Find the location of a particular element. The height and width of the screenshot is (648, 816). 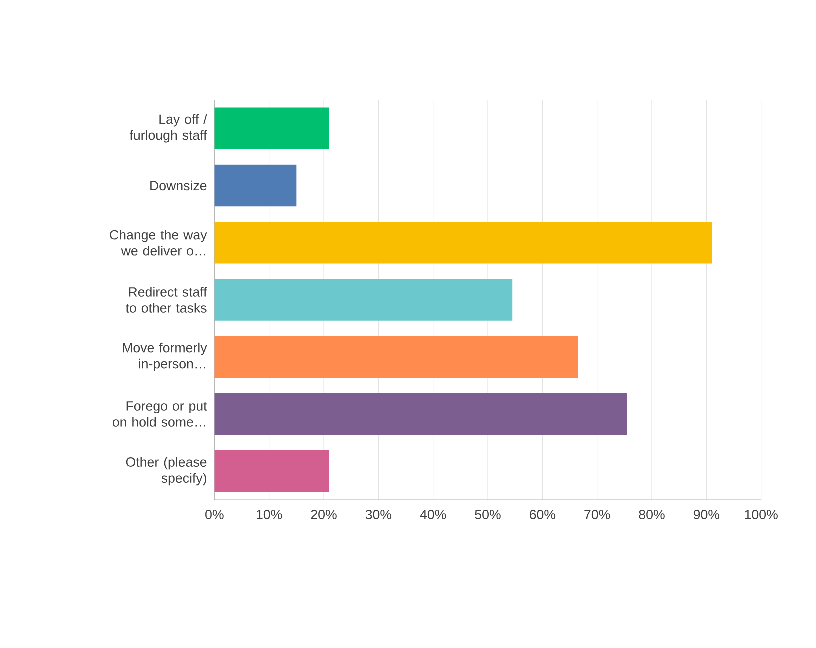

x-tick-label: 50% is located at coordinates (488, 515).